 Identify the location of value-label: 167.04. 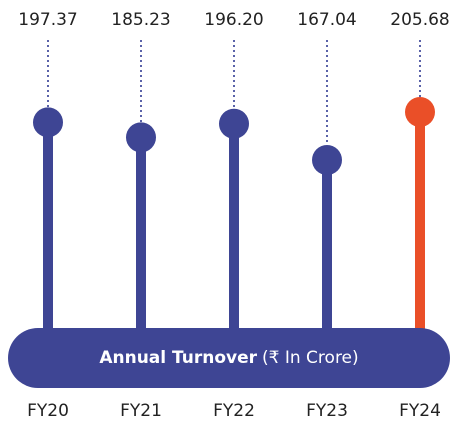
(326, 20).